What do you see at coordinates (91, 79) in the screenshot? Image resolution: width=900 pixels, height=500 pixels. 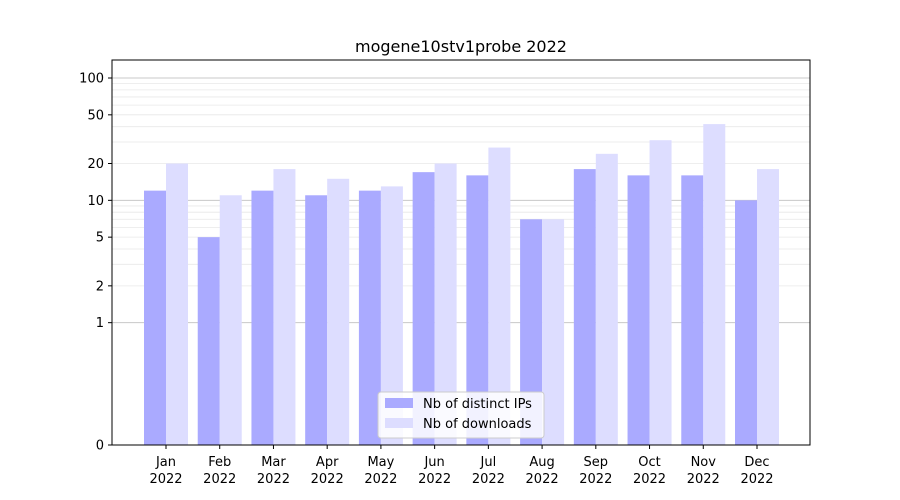 I see `y-tick-label: 100` at bounding box center [91, 79].